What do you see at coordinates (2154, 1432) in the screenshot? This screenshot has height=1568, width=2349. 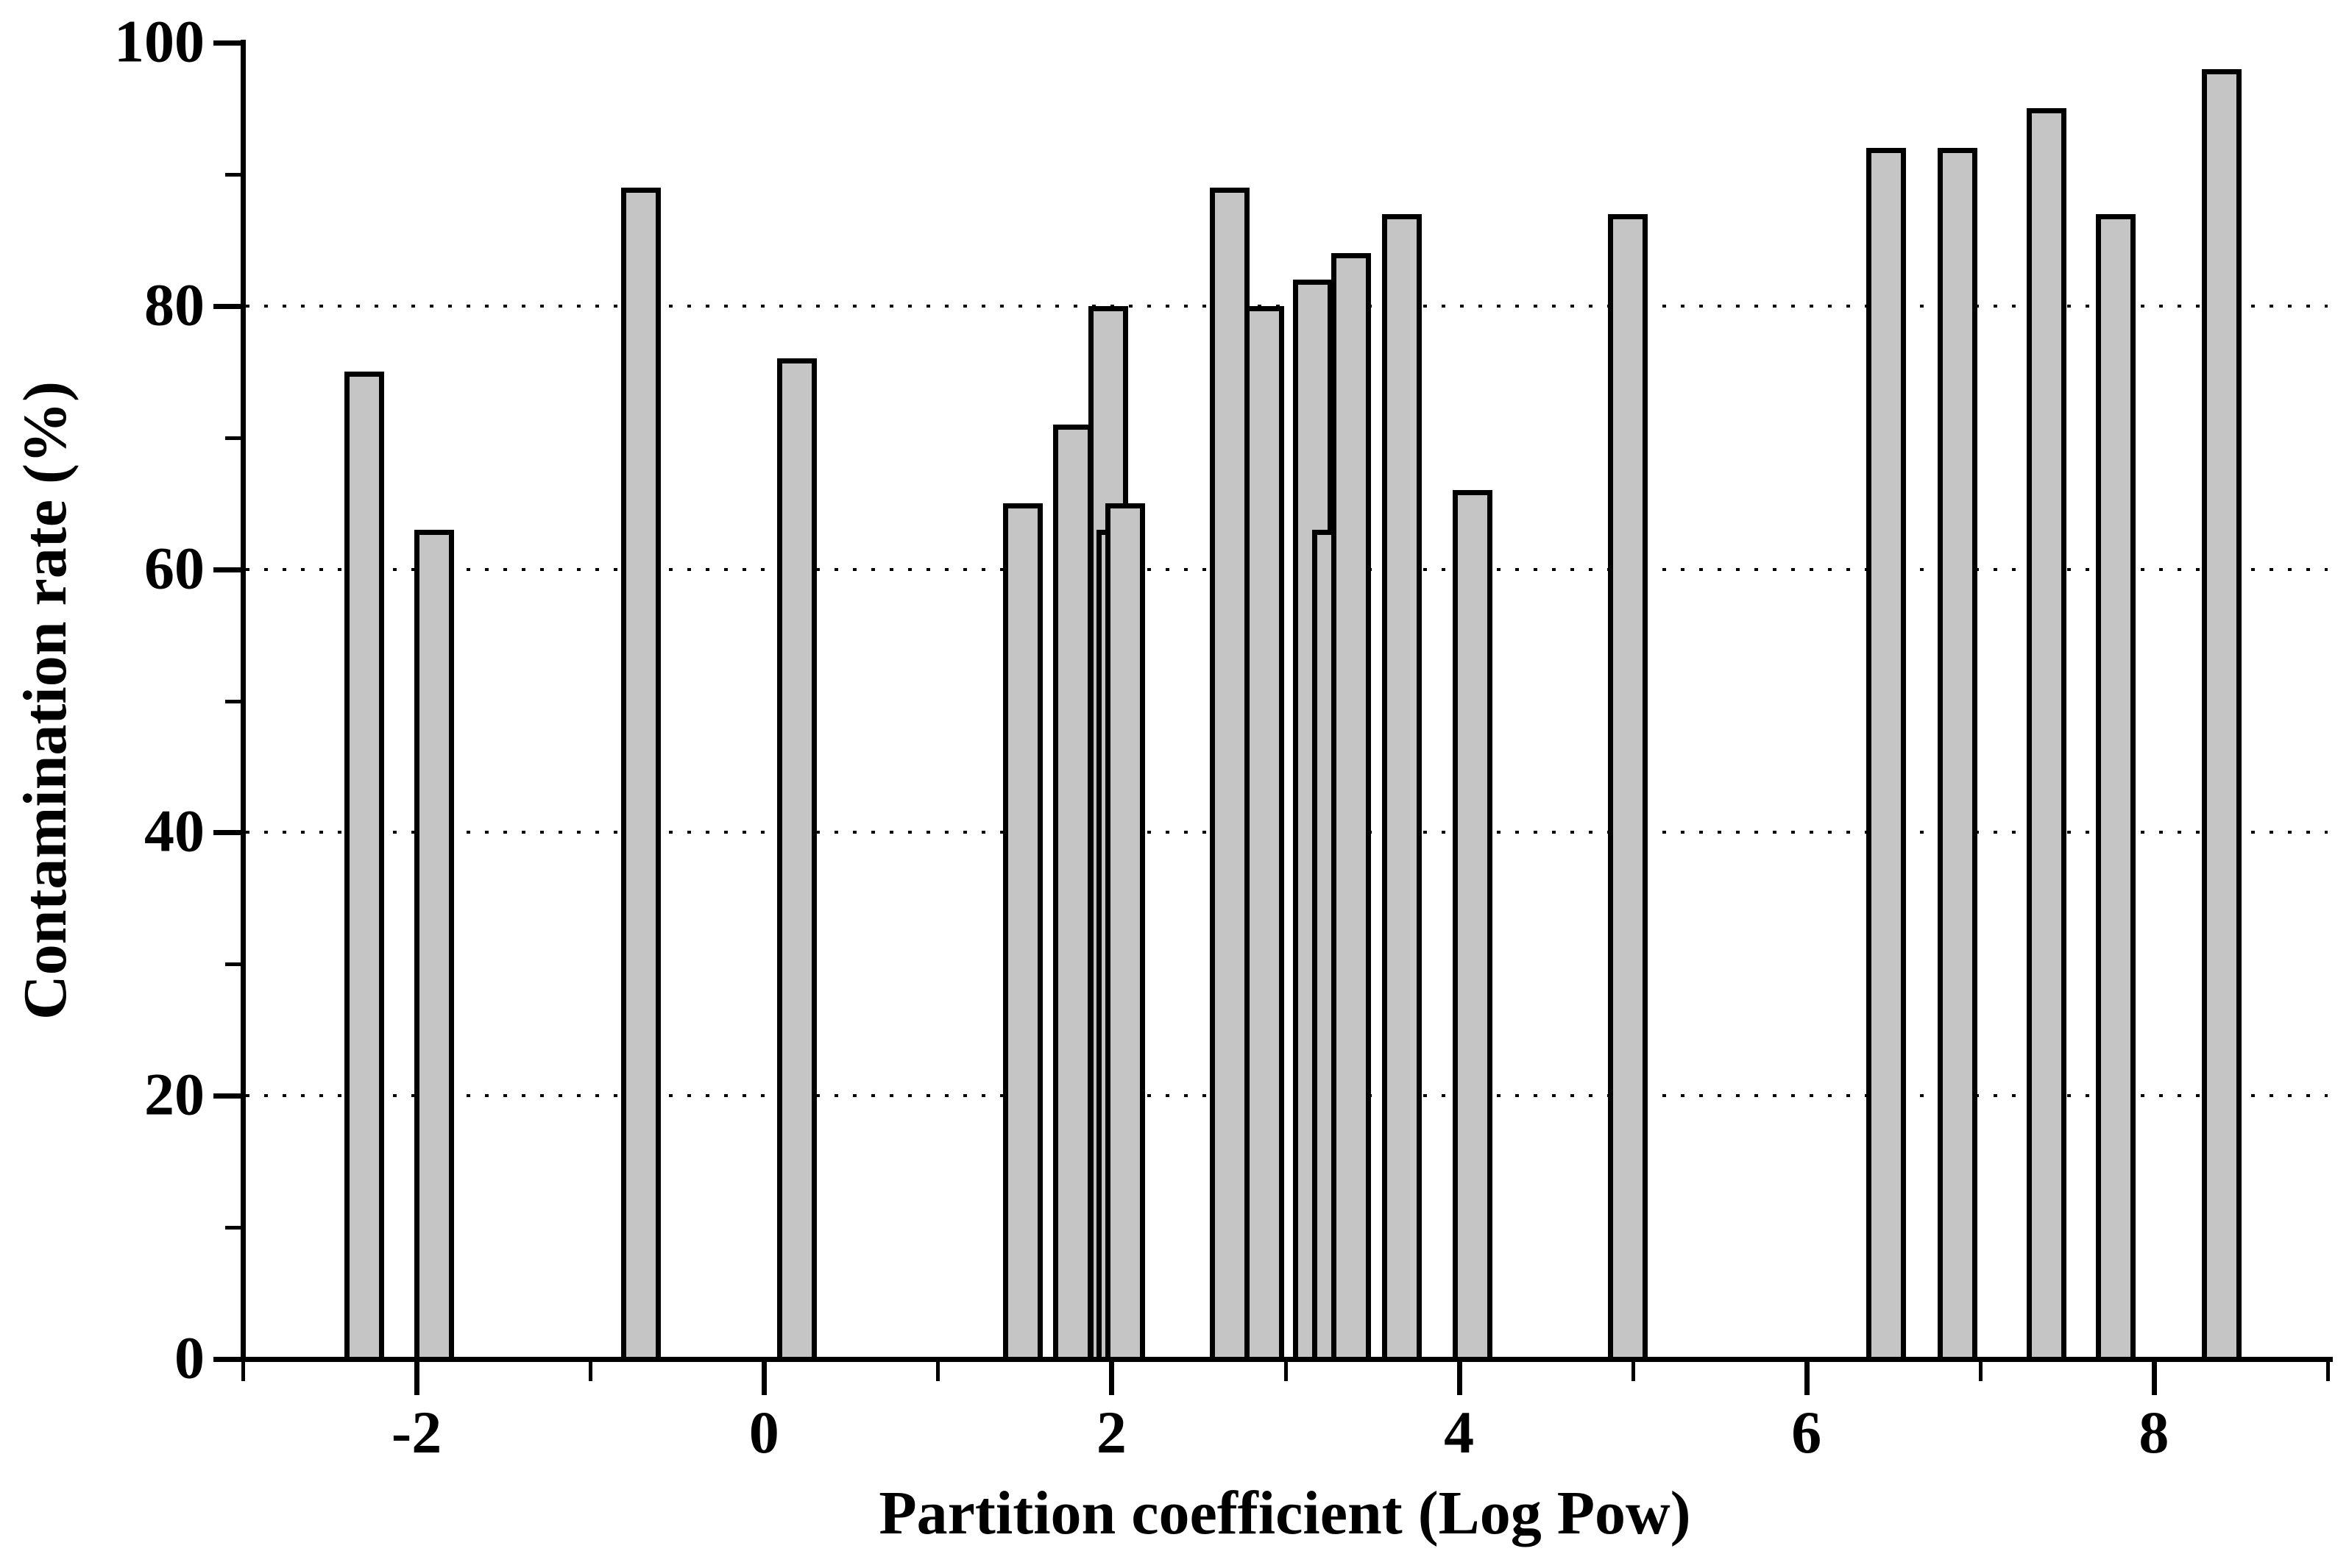 I see `x-tick-label-8: 8` at bounding box center [2154, 1432].